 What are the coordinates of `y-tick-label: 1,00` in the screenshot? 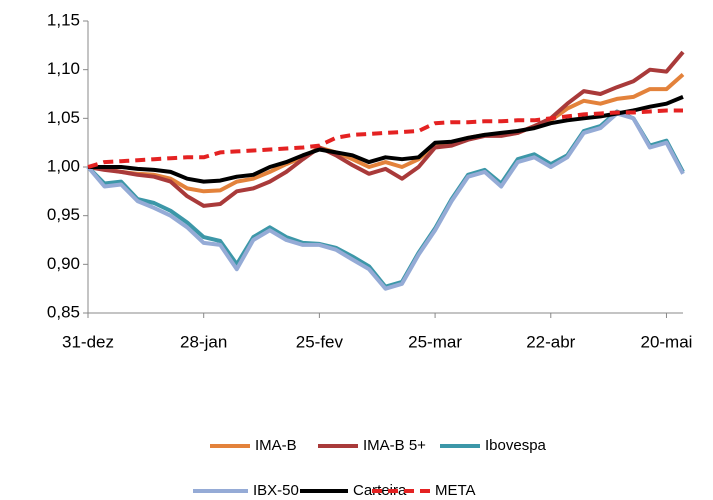 It's located at (63, 165).